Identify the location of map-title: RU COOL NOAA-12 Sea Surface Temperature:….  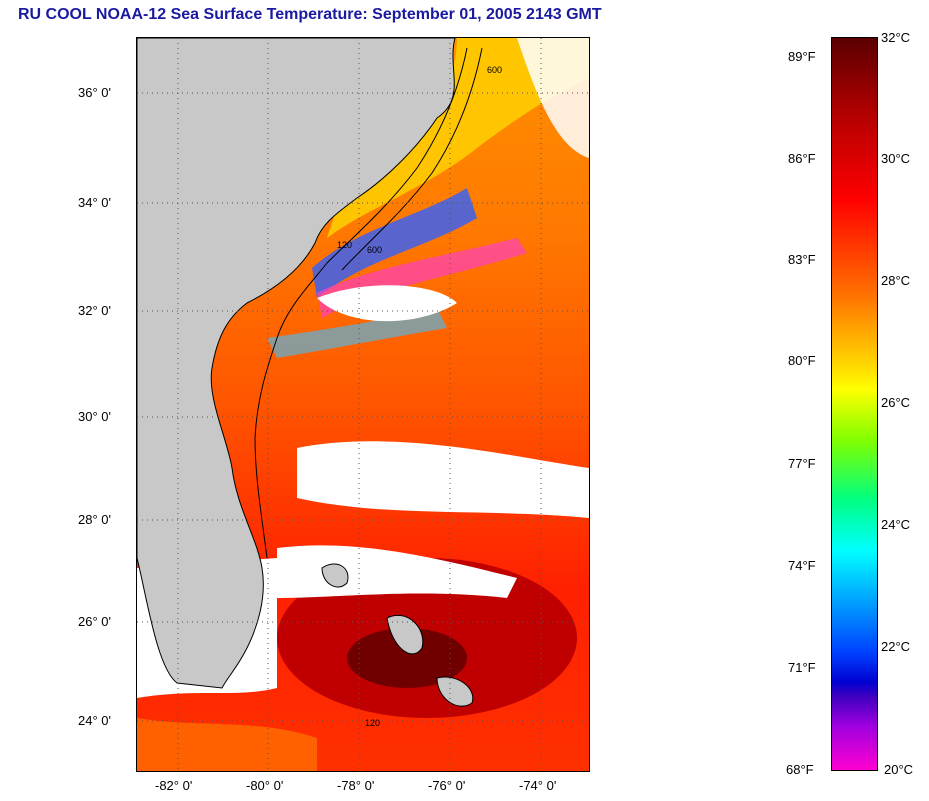
(310, 14).